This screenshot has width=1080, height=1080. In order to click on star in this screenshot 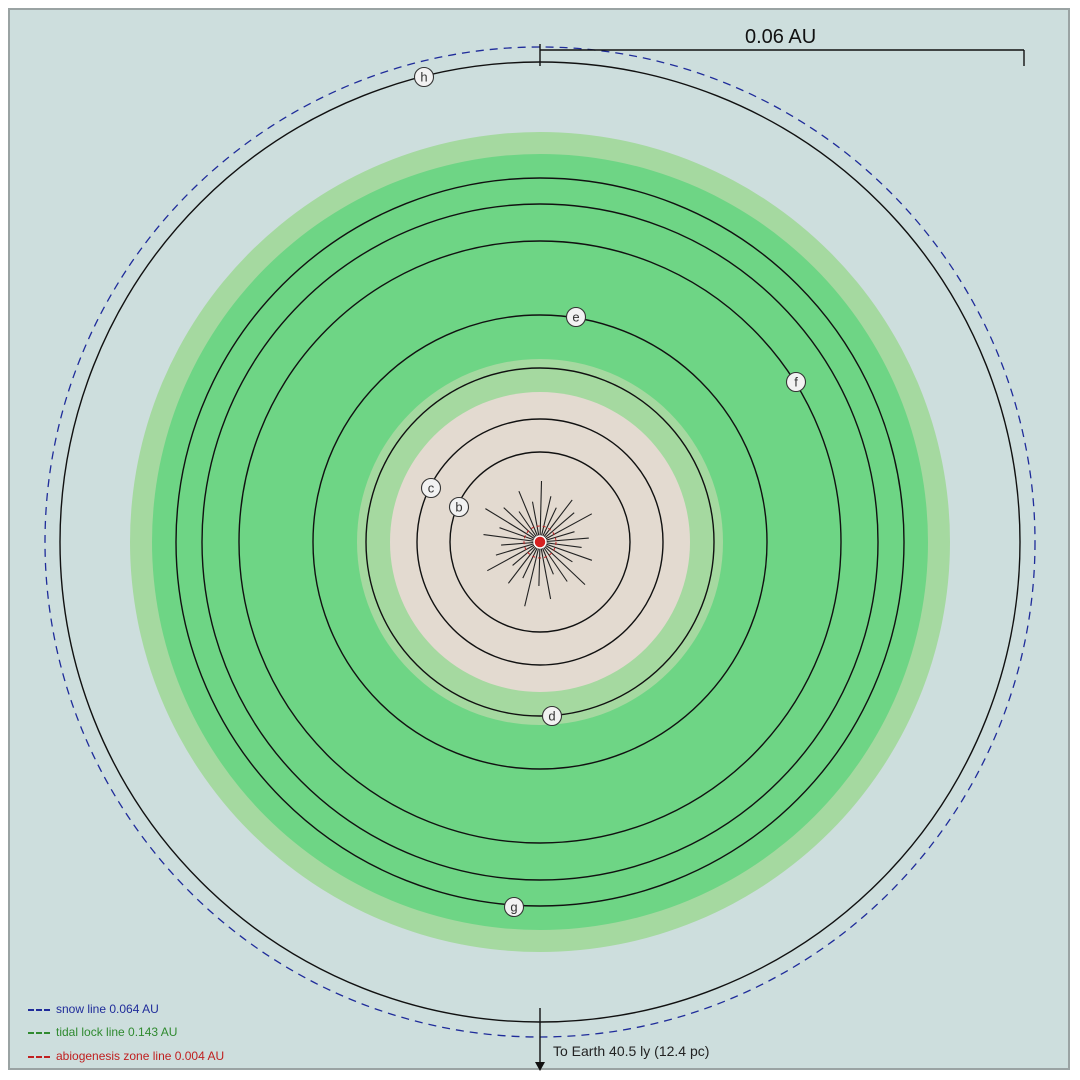, I will do `click(540, 542)`.